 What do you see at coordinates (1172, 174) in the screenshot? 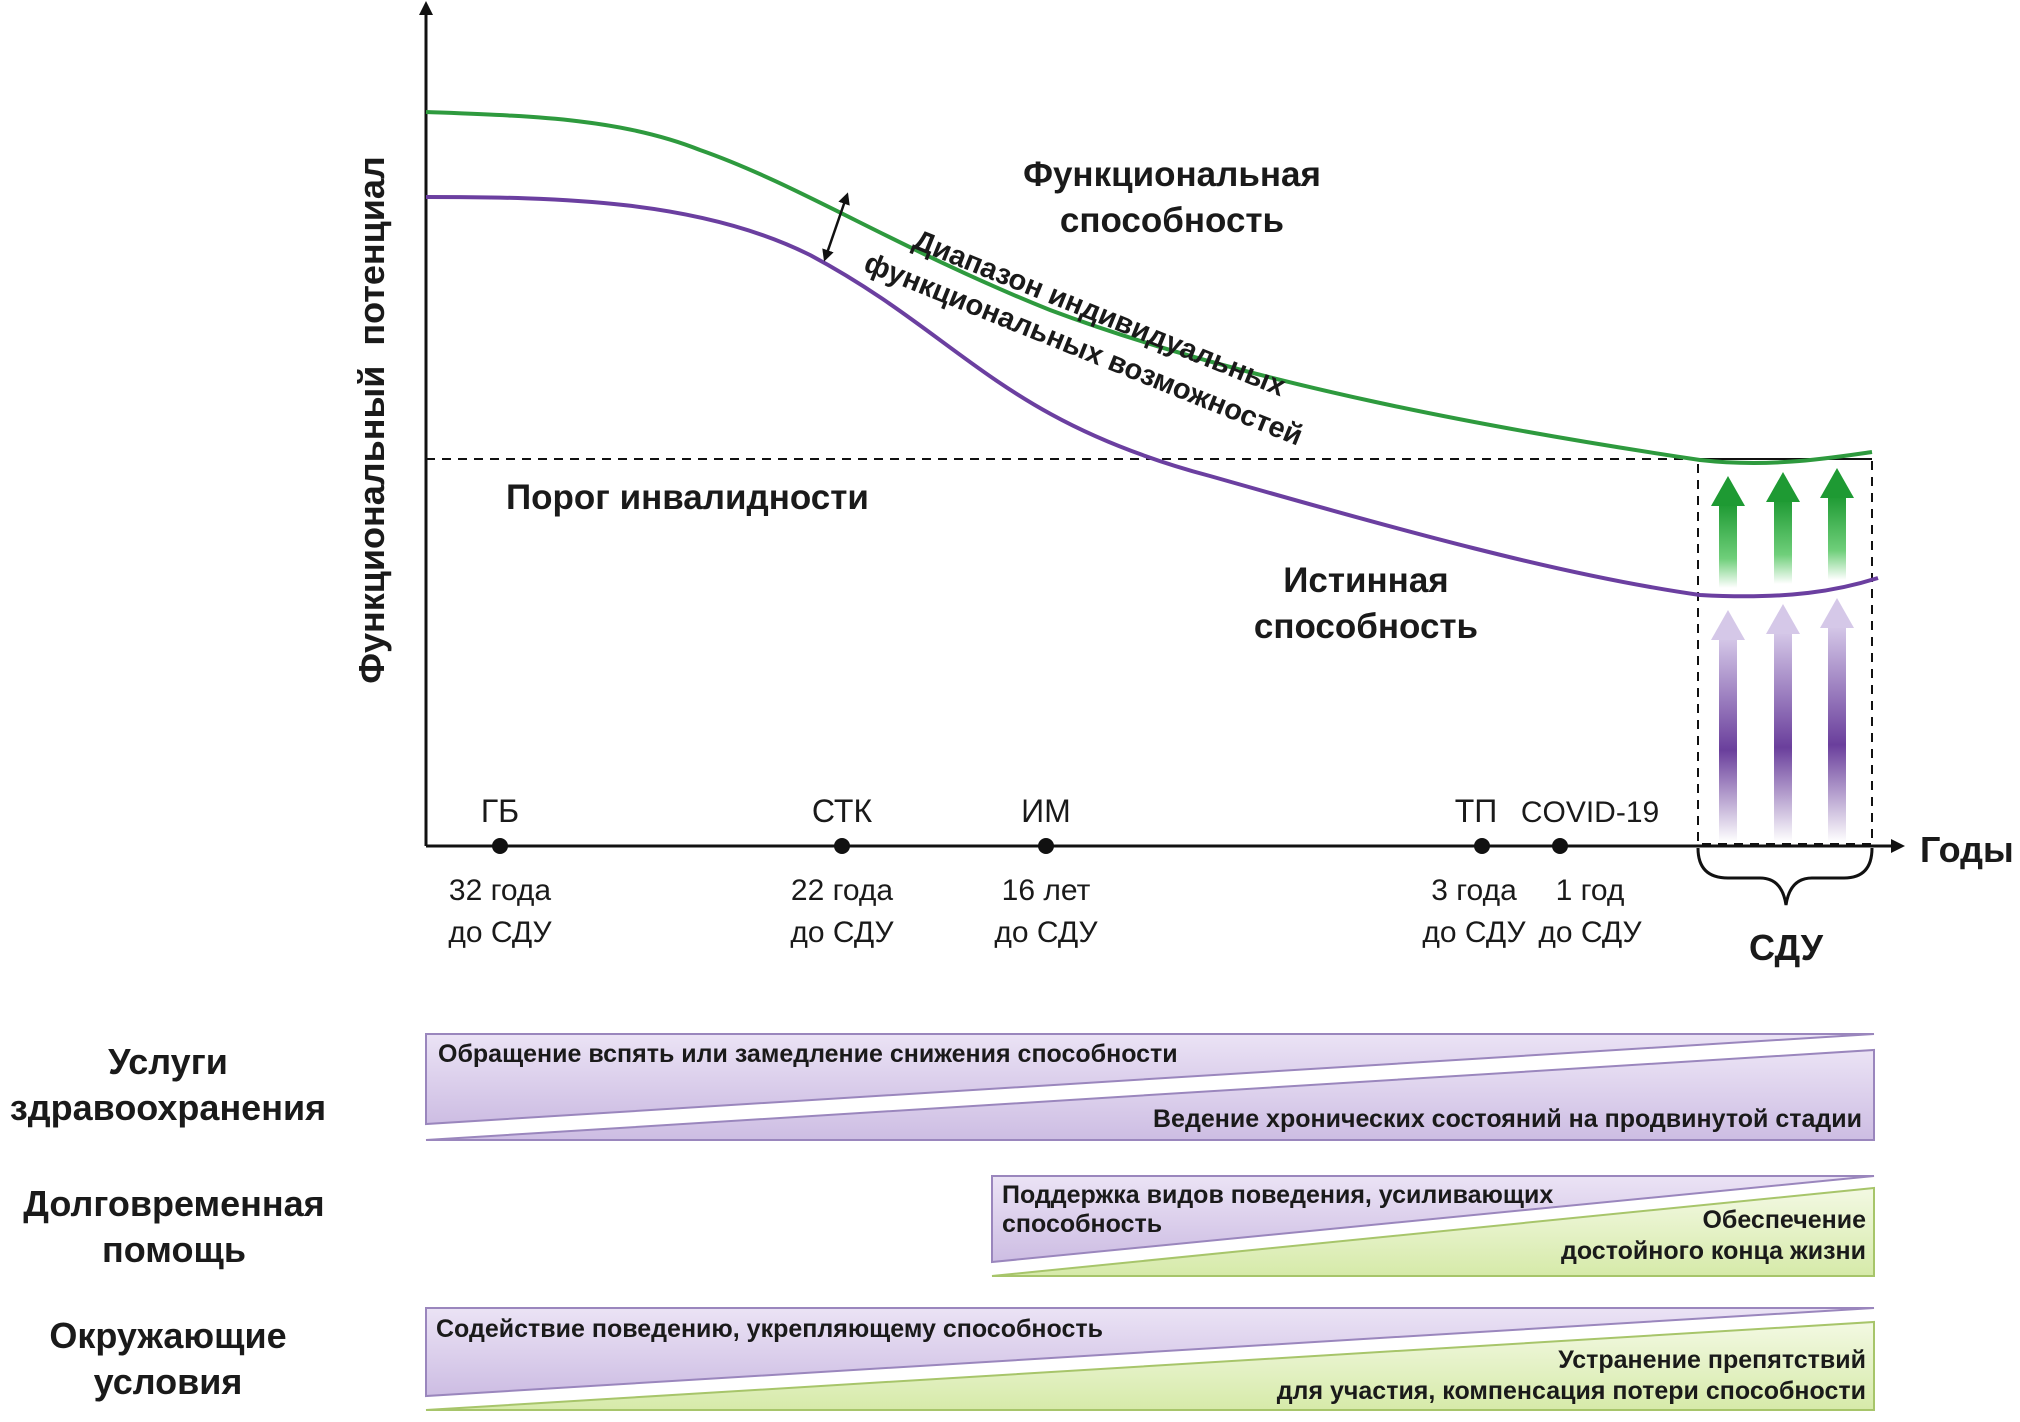
I see `functional-ability-label-line1: Функциональная` at bounding box center [1172, 174].